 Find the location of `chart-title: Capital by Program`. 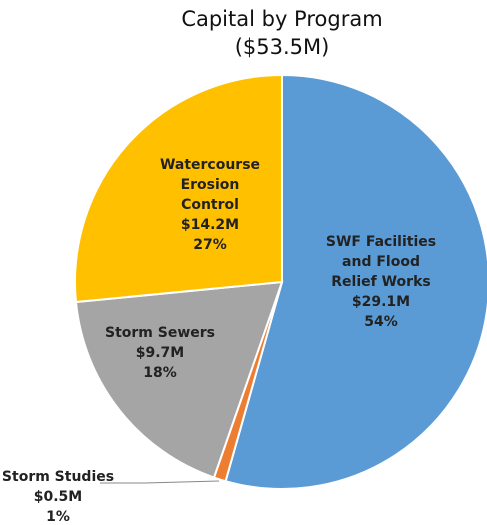

chart-title: Capital by Program is located at coordinates (281, 19).